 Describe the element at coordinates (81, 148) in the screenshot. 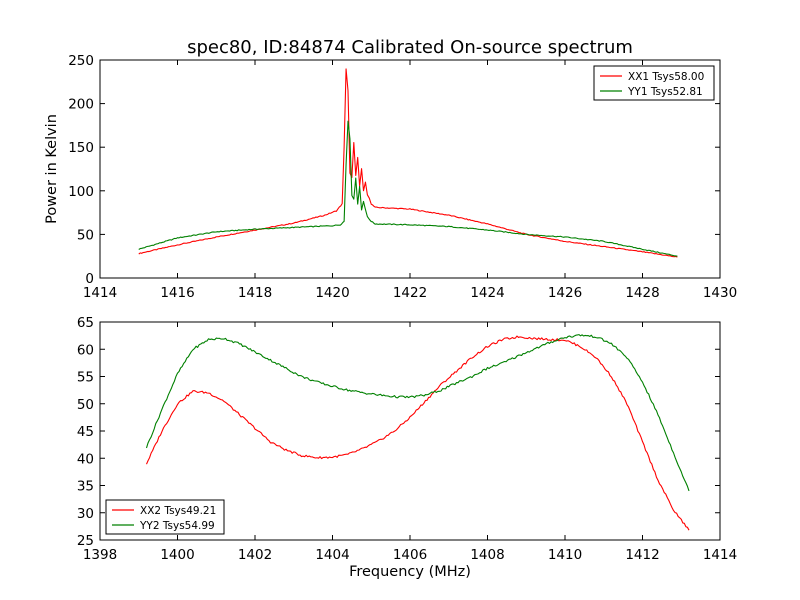

I see `top-y-tick-label: 150` at that location.